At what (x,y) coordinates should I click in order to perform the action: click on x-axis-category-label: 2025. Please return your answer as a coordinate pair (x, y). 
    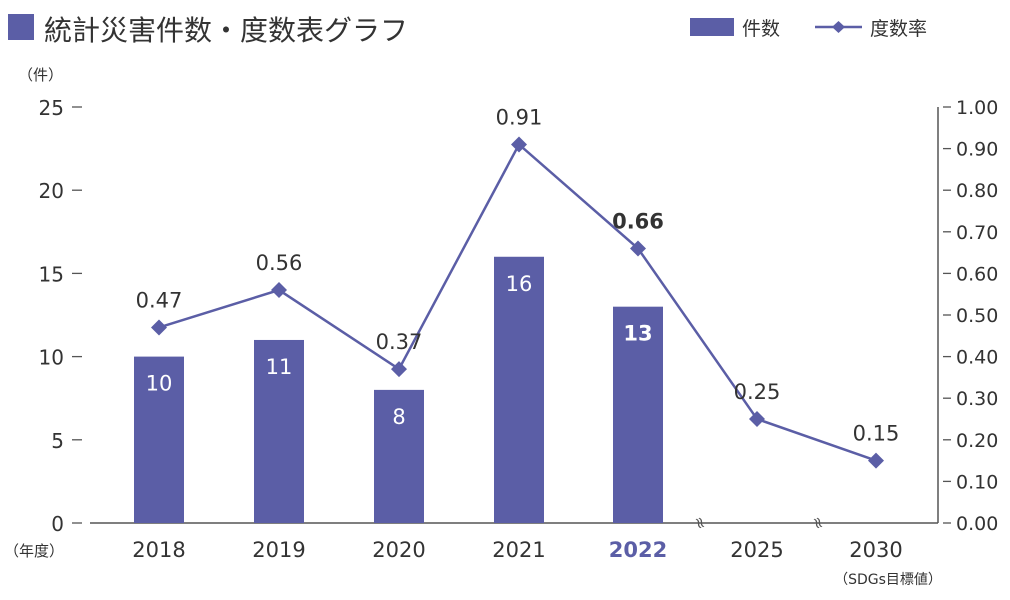
    Looking at the image, I should click on (756, 550).